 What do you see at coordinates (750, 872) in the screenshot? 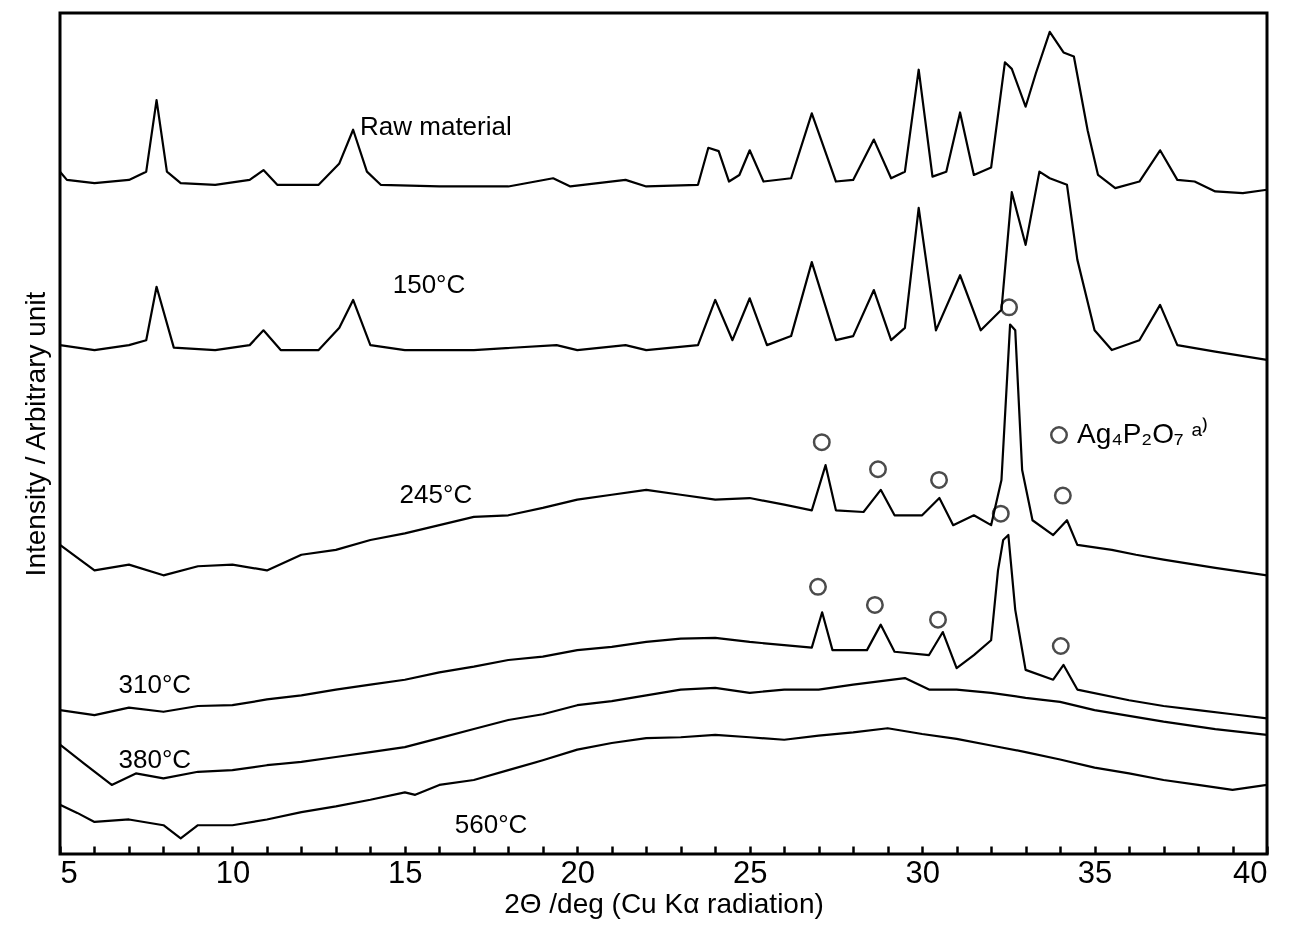
I see `x-tick-label: 25` at bounding box center [750, 872].